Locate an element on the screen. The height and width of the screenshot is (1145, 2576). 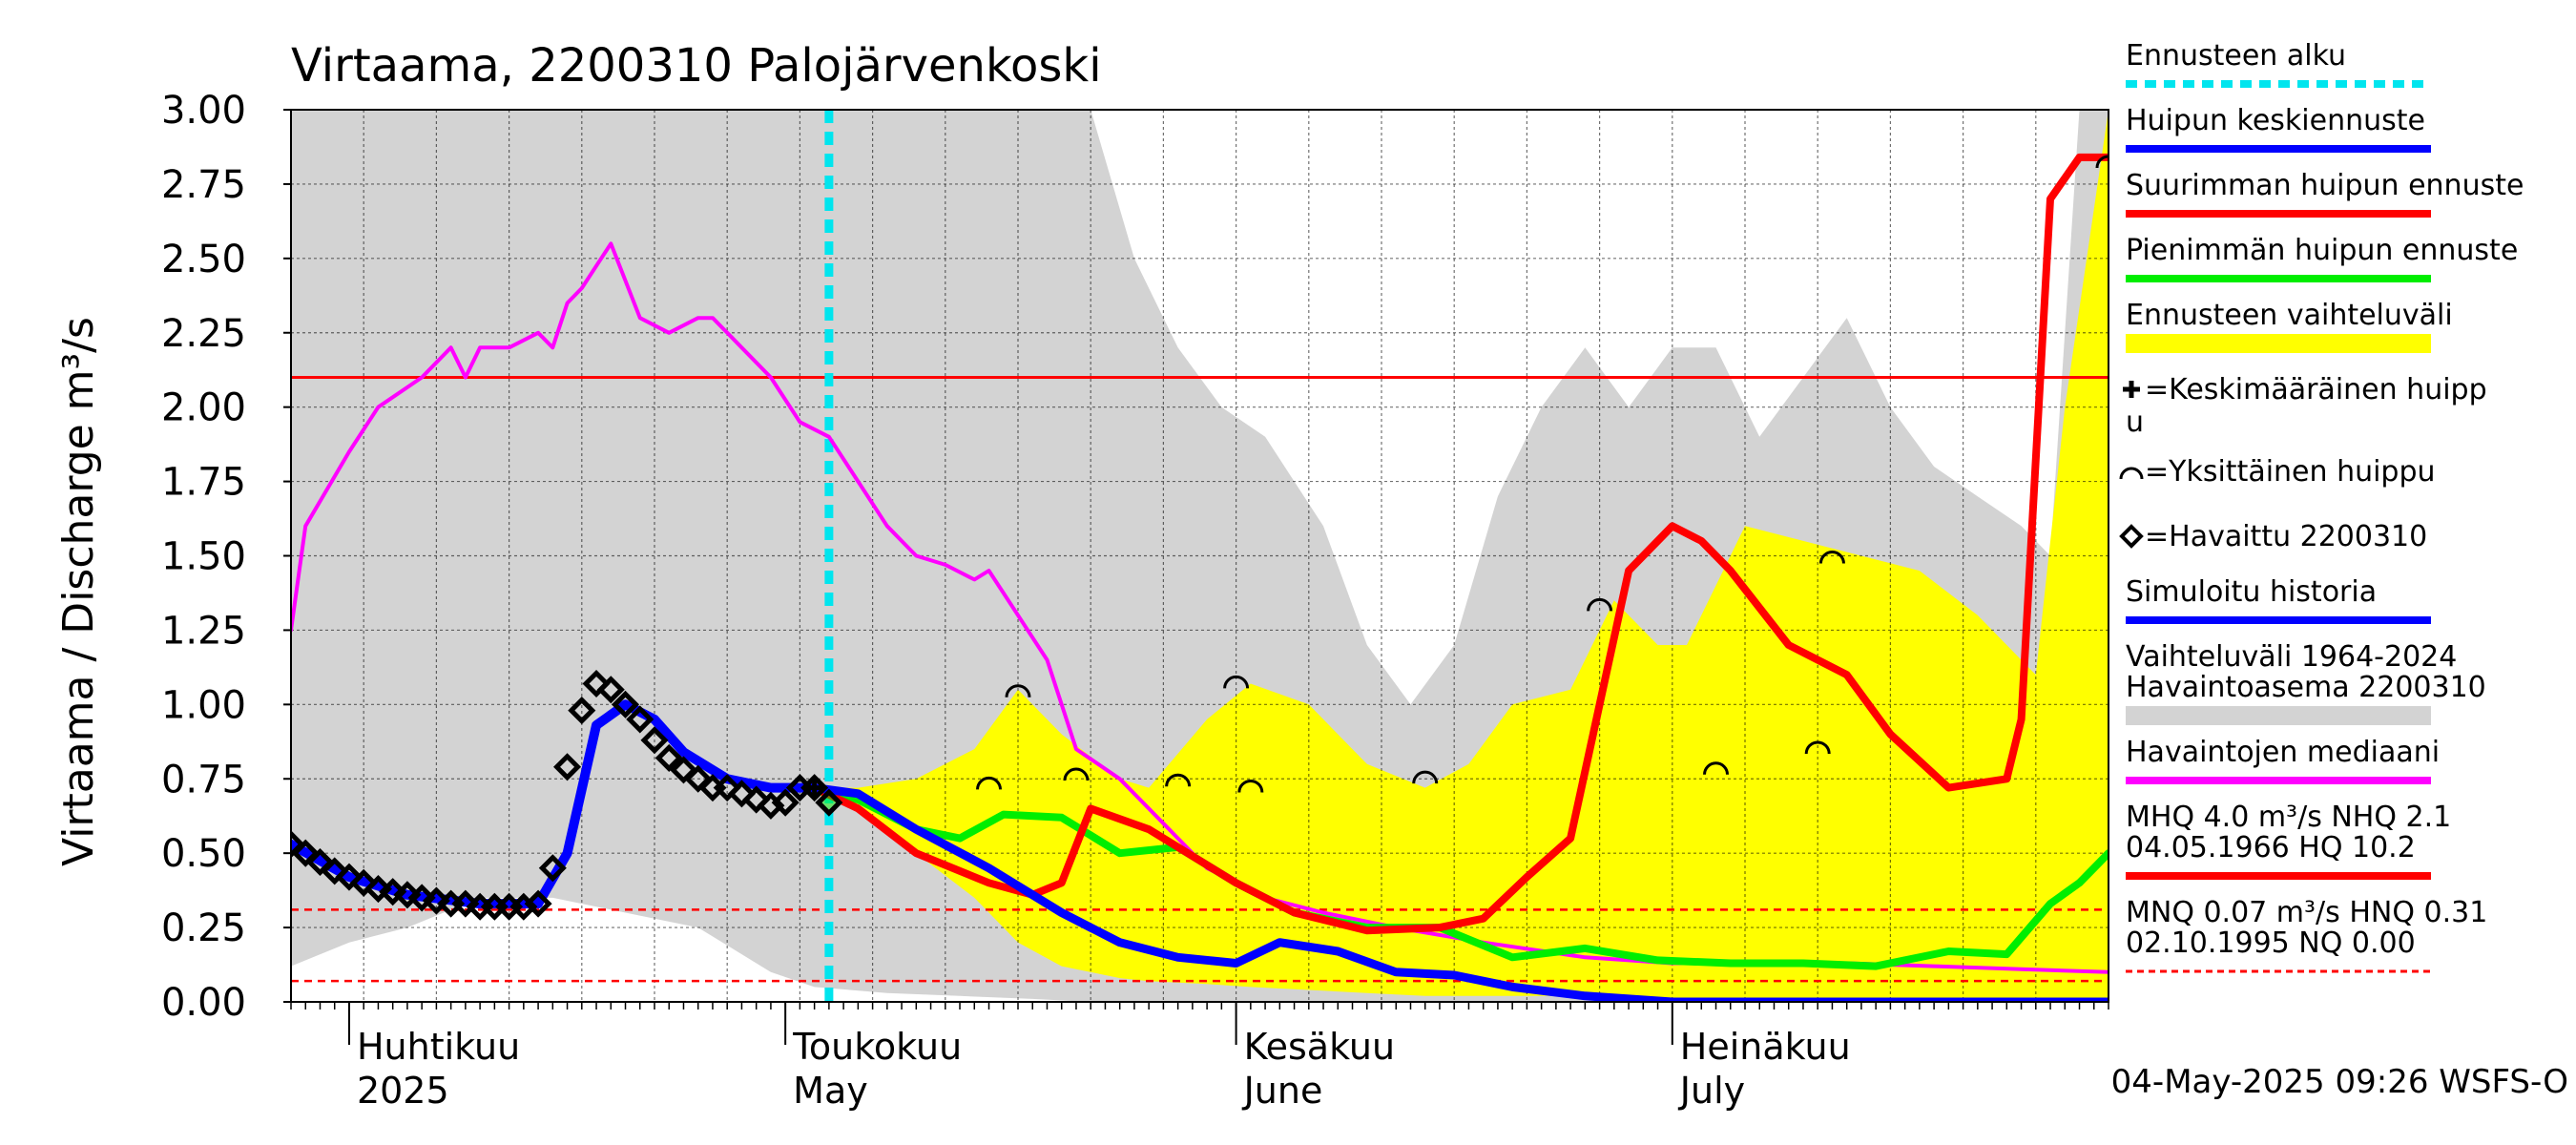
legend-item-label: =Keskimääräinen huipp is located at coordinates (2316, 390).